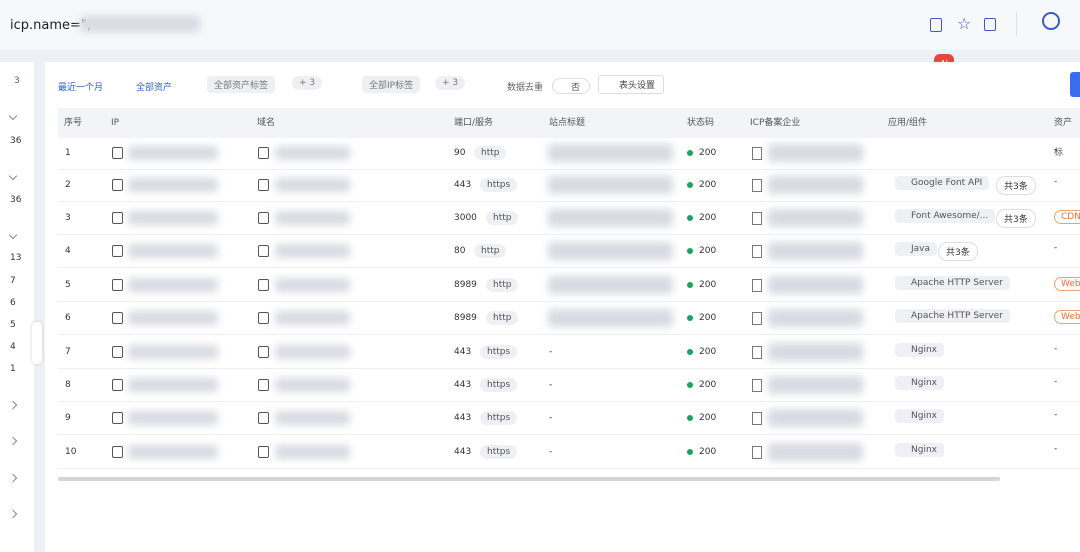  I want to click on sidebar-count: 6, so click(13, 303).